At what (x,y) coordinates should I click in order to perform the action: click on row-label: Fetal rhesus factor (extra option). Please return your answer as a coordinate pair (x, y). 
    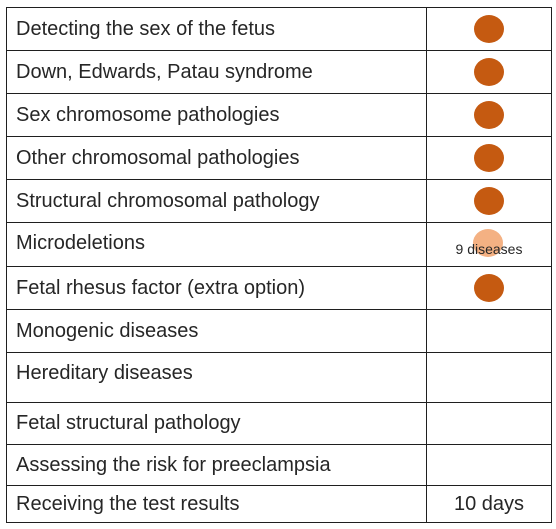
    Looking at the image, I should click on (217, 288).